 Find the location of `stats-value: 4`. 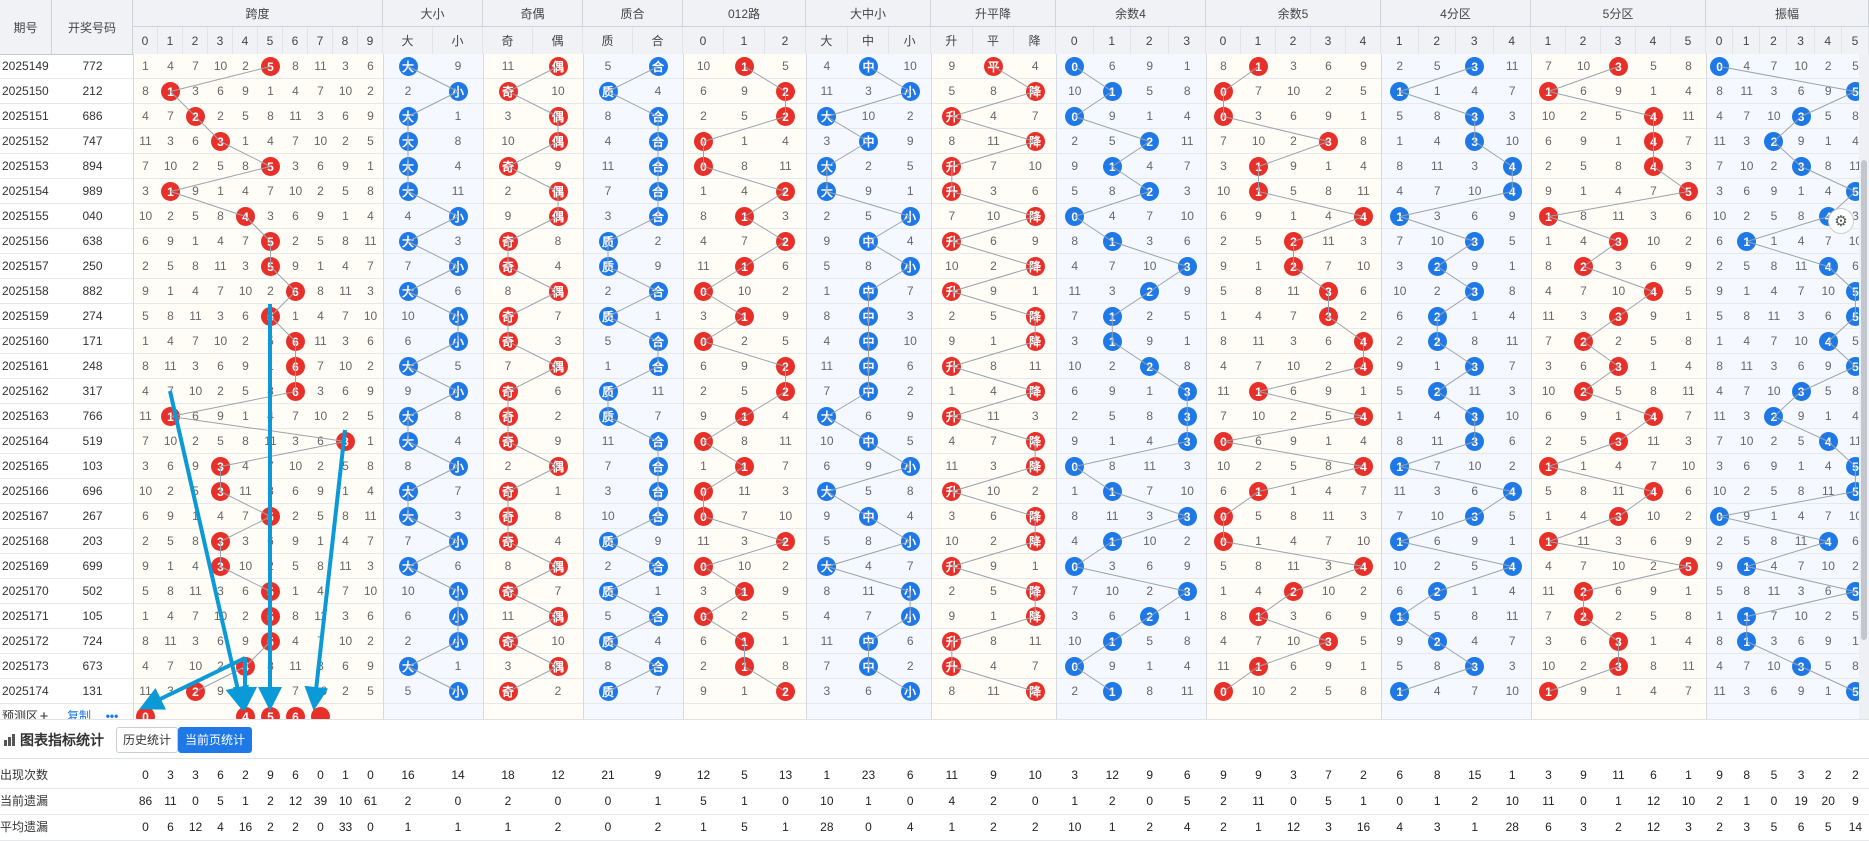

stats-value: 4 is located at coordinates (1400, 827).